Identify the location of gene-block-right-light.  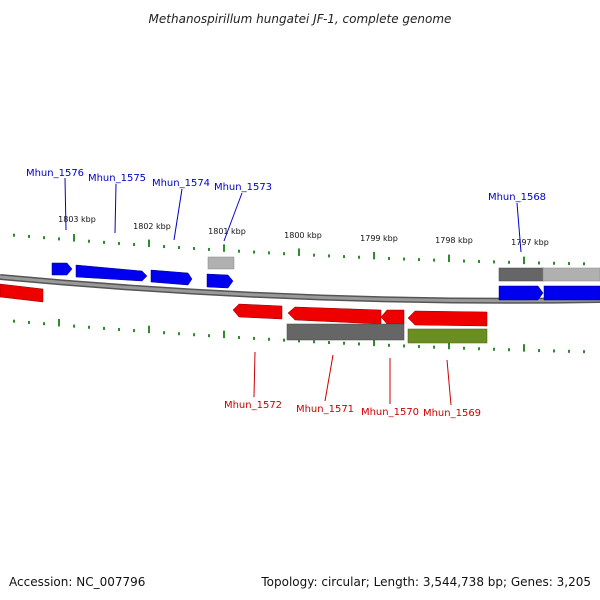
(571, 274).